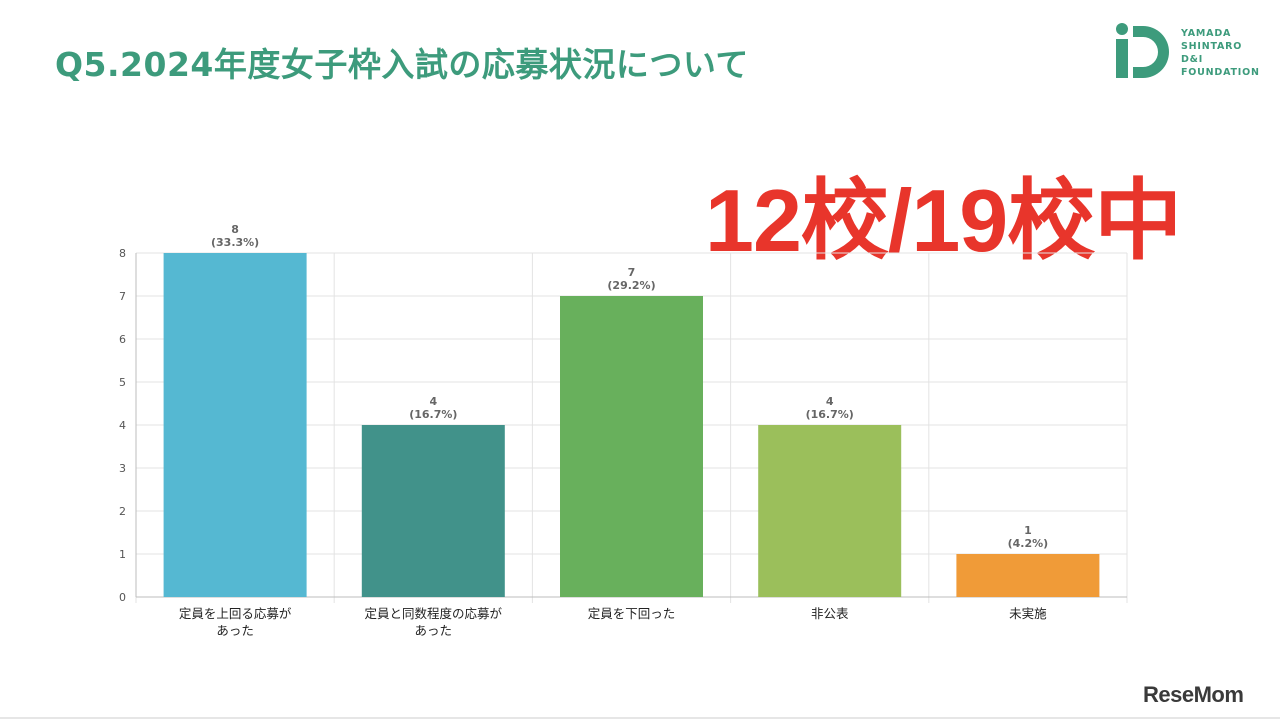 This screenshot has height=721, width=1280. I want to click on y-tick-label: 4, so click(122, 425).